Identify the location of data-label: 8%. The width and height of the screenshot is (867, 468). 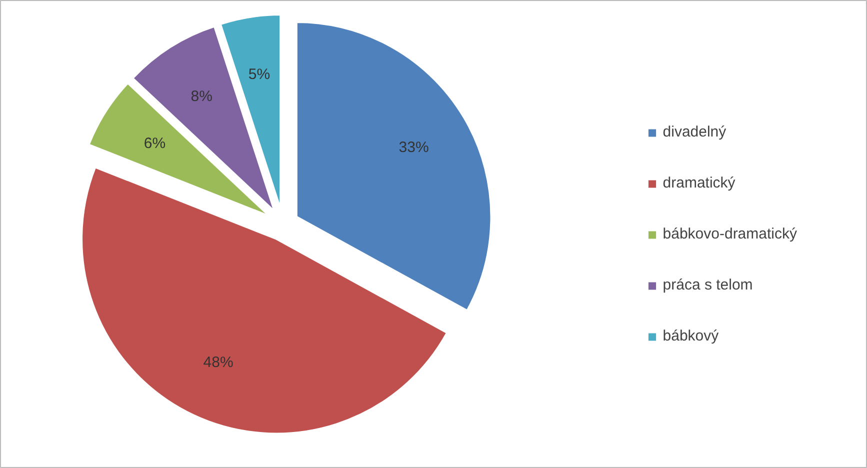
(201, 96).